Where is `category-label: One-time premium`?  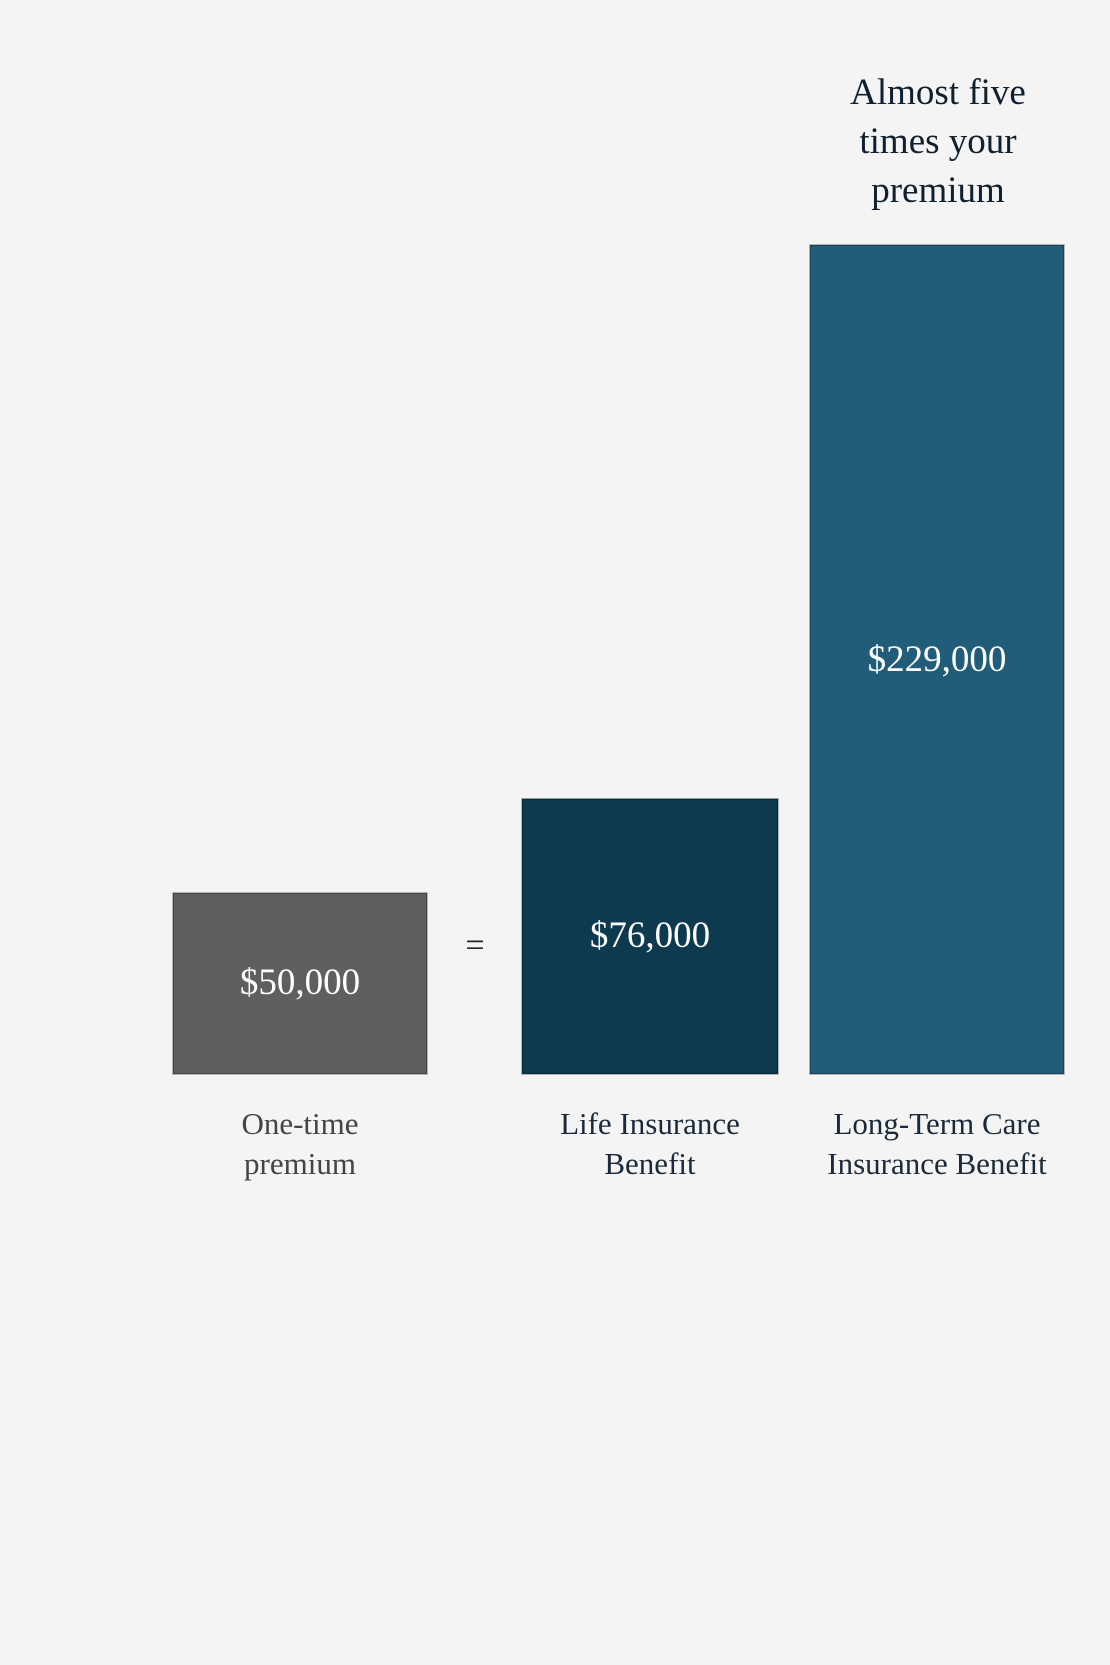 category-label: One-time premium is located at coordinates (300, 1144).